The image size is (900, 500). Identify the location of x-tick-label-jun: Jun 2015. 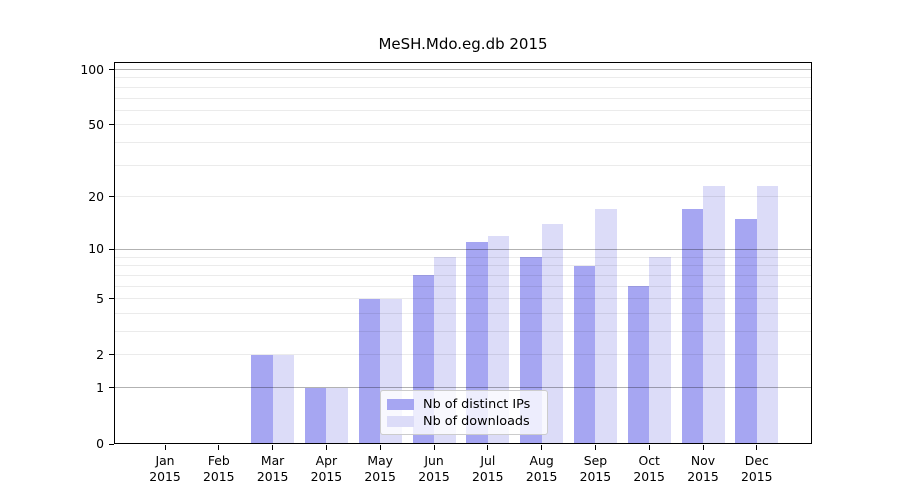
(434, 468).